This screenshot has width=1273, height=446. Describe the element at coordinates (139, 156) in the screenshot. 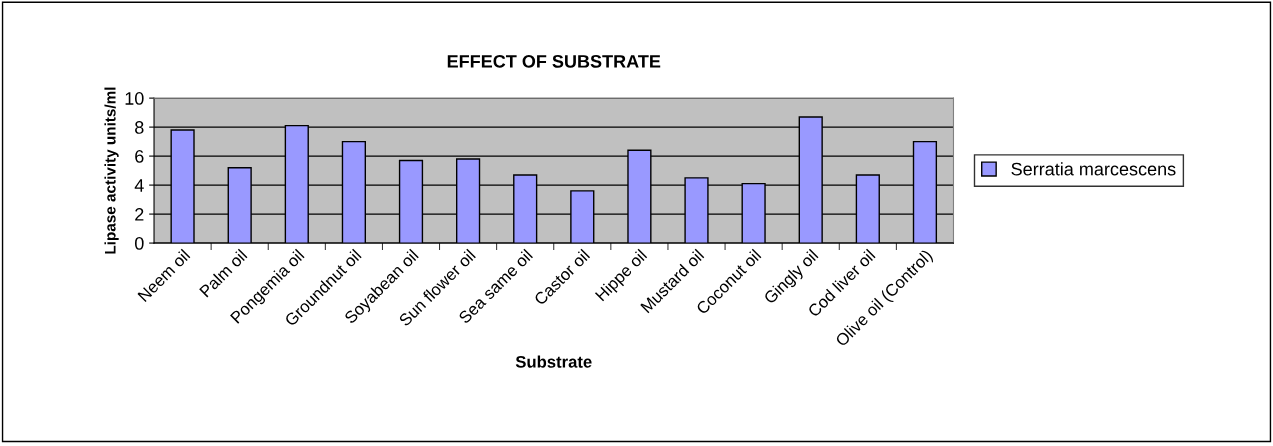

I see `y-tick-label: 6` at that location.